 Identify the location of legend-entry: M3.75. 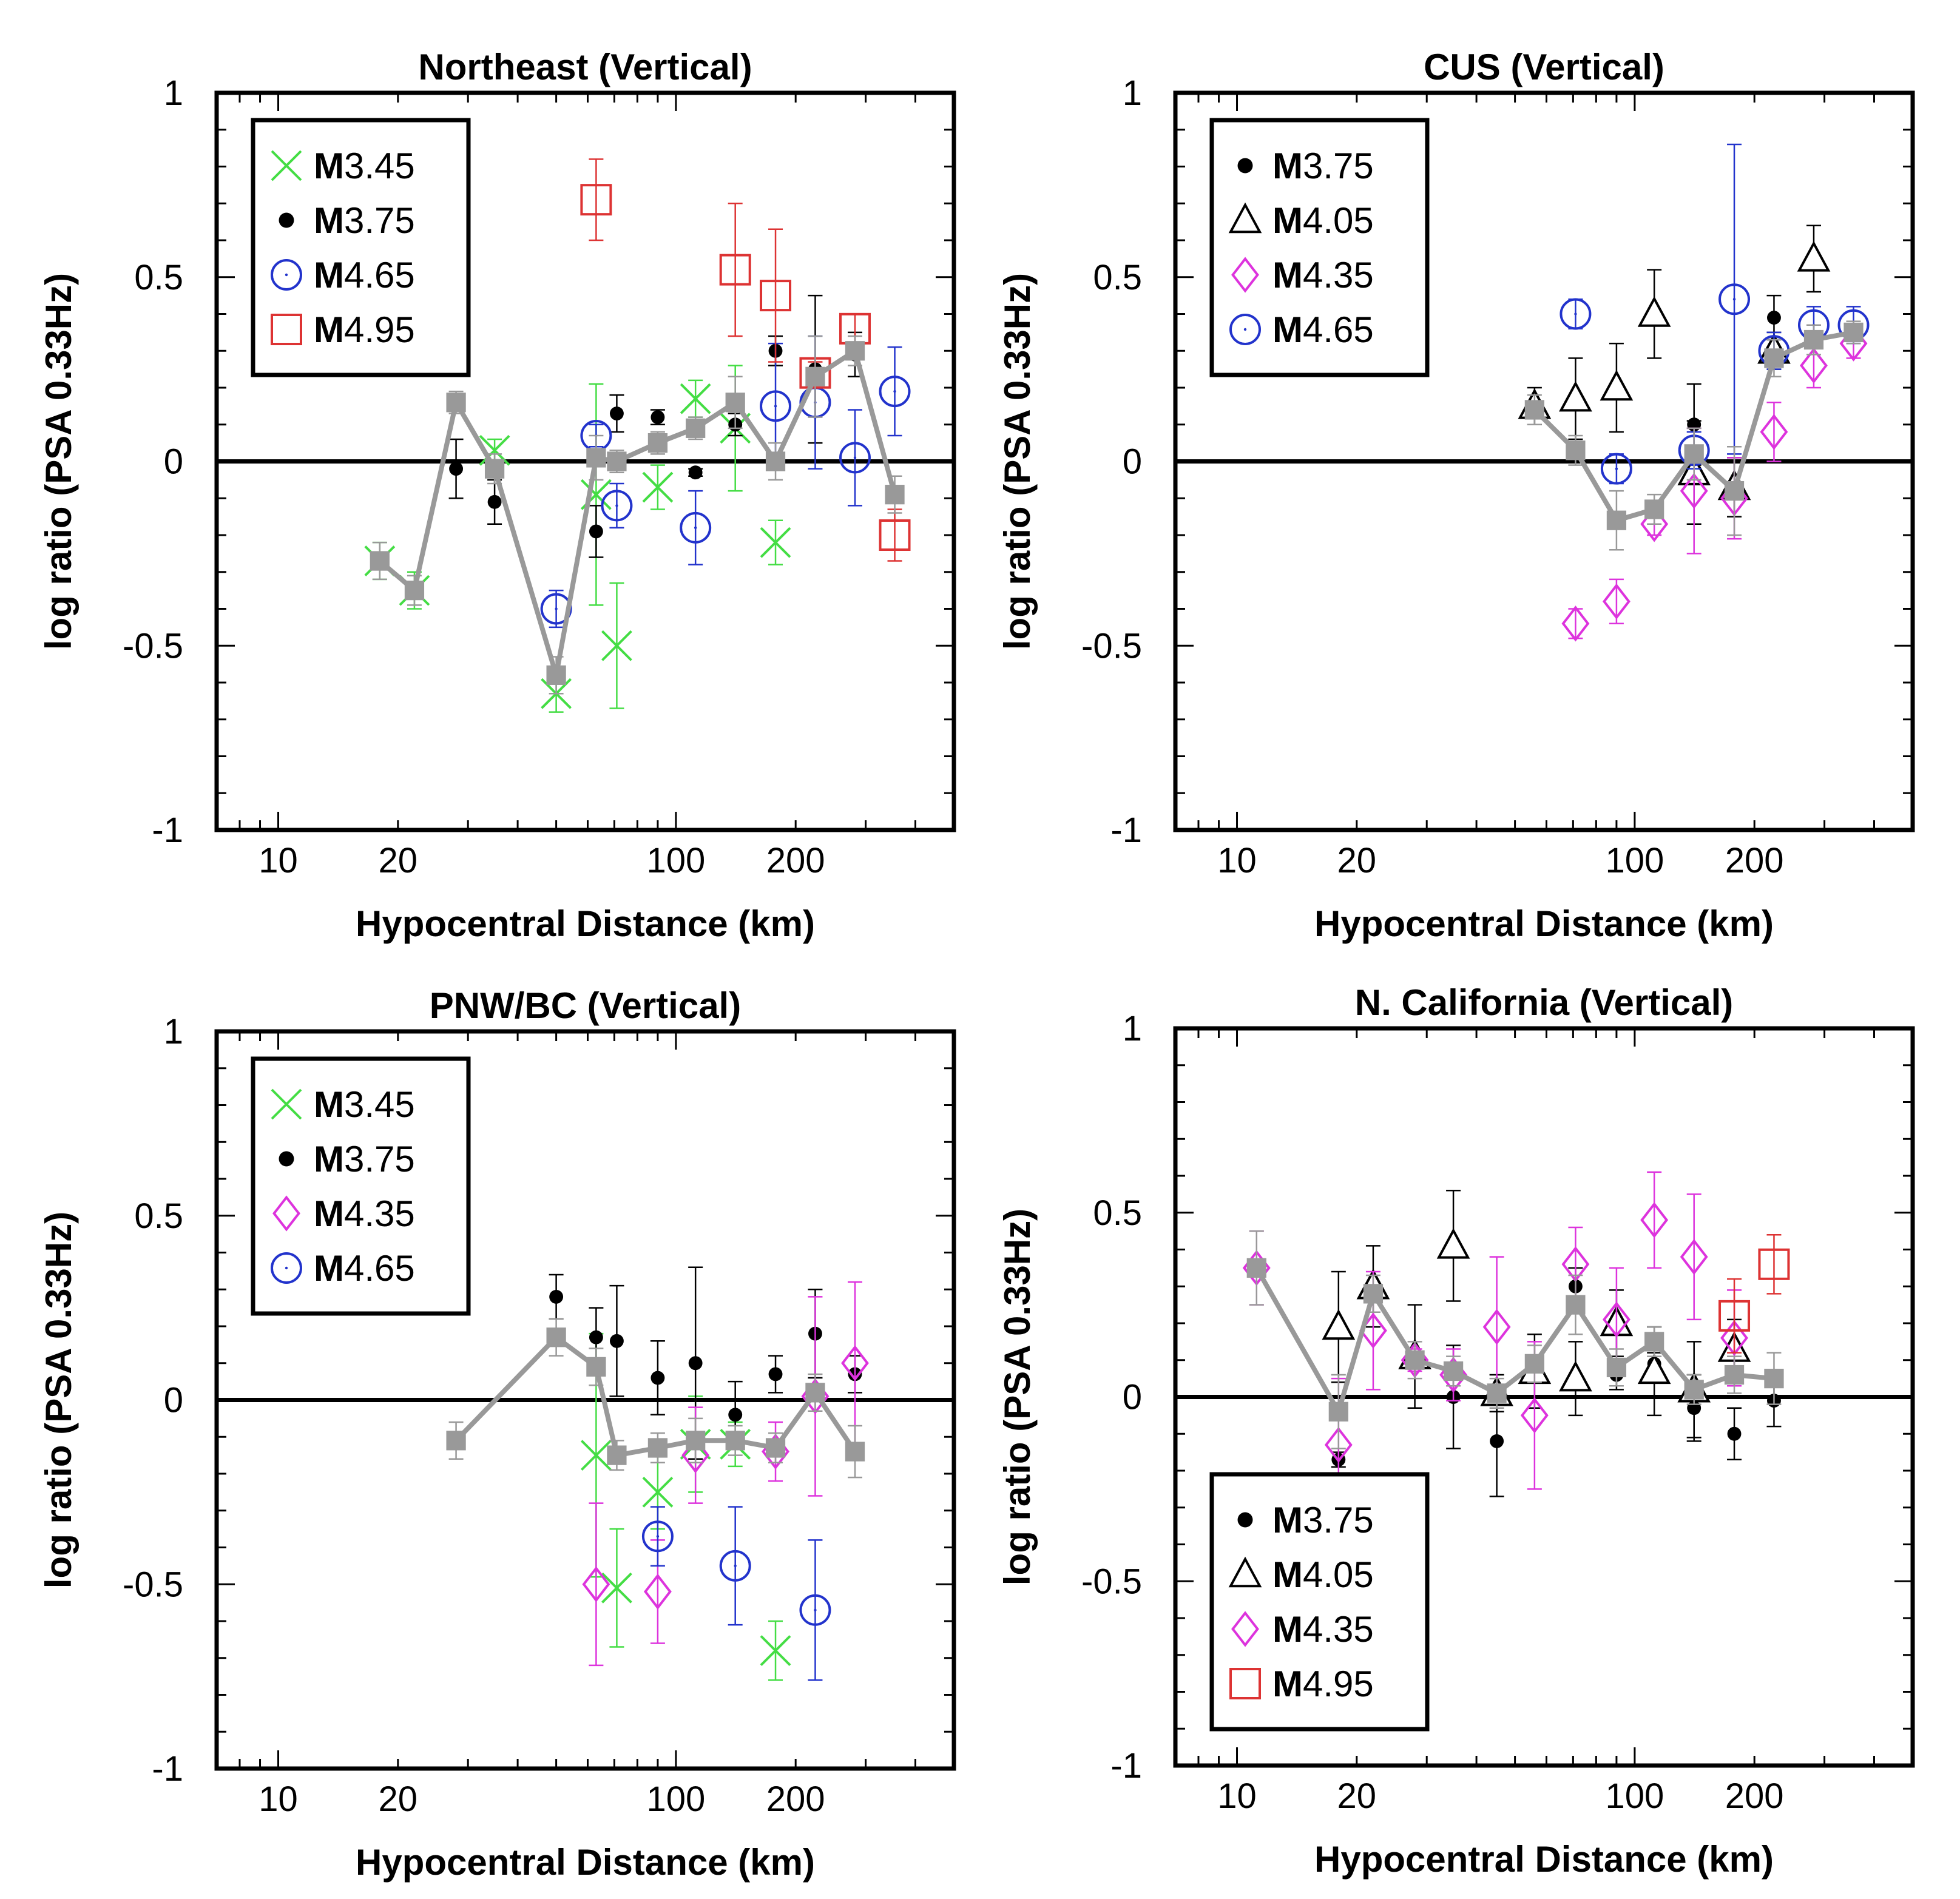
(347, 1159).